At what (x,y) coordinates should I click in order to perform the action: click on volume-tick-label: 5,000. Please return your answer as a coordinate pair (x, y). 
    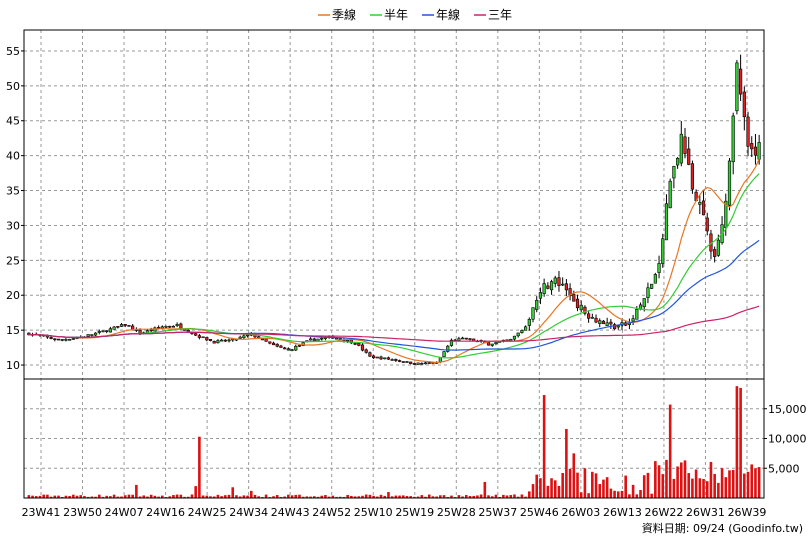
    Looking at the image, I should click on (784, 468).